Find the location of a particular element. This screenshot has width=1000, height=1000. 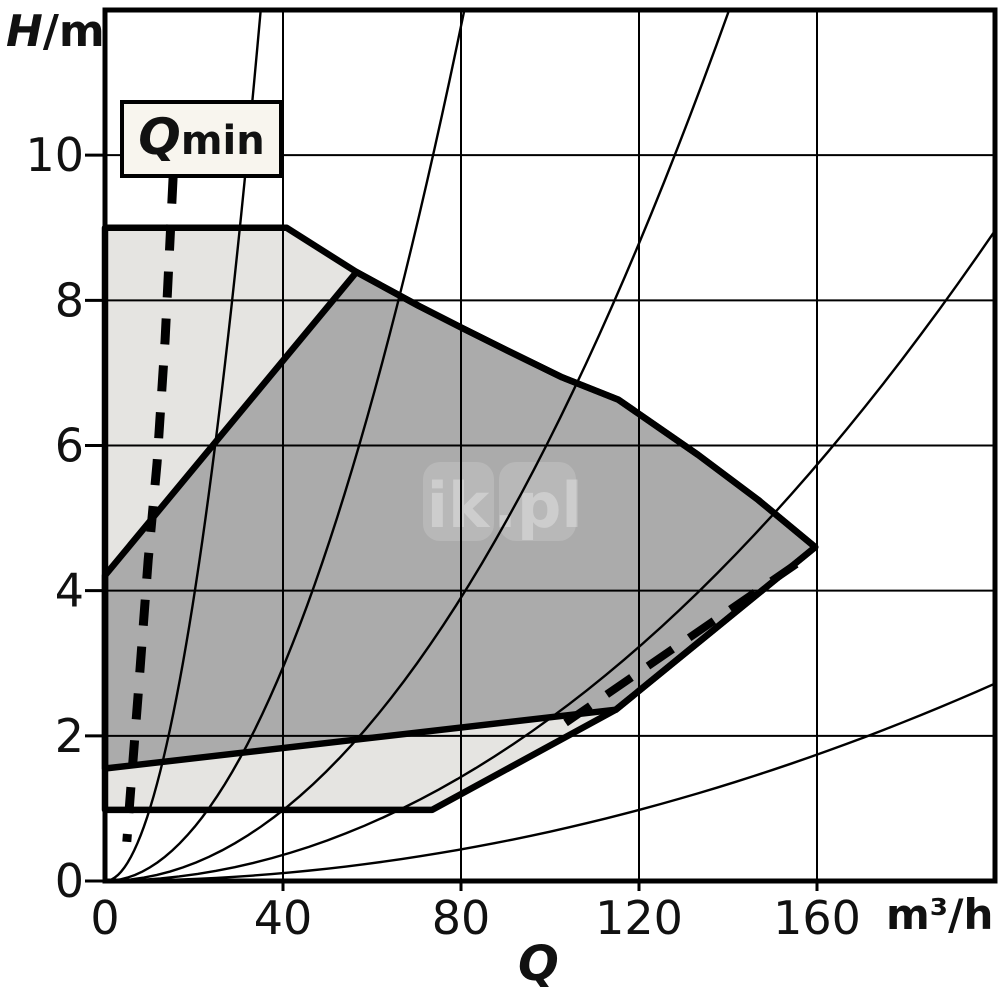

y-tick-label: 4 is located at coordinates (69, 591).